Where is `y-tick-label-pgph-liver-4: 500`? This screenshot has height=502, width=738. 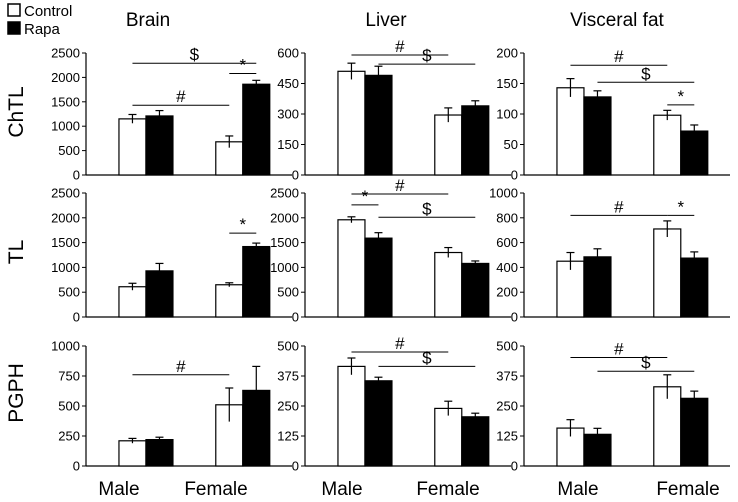
y-tick-label-pgph-liver-4: 500 is located at coordinates (288, 346).